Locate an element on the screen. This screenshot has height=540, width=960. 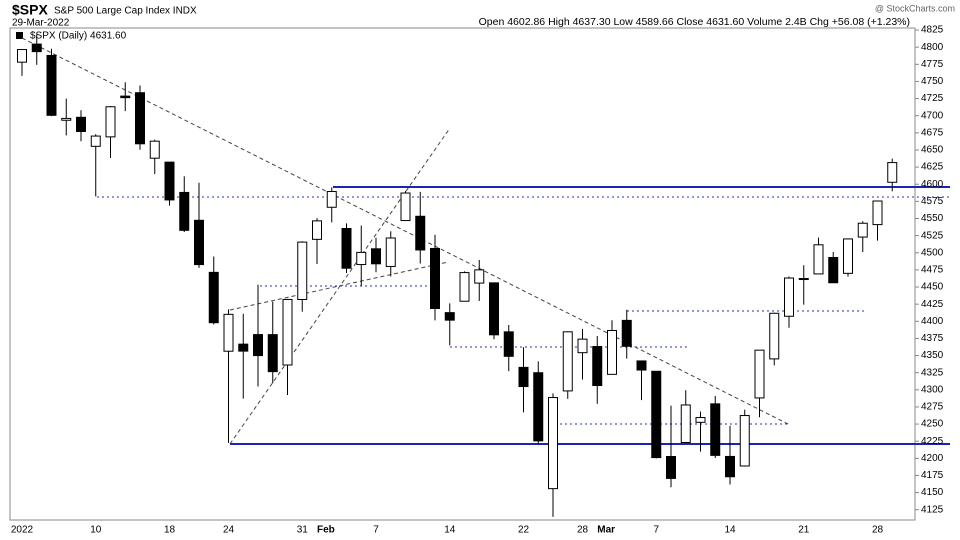
y-tick-label: 4175 is located at coordinates (932, 475).